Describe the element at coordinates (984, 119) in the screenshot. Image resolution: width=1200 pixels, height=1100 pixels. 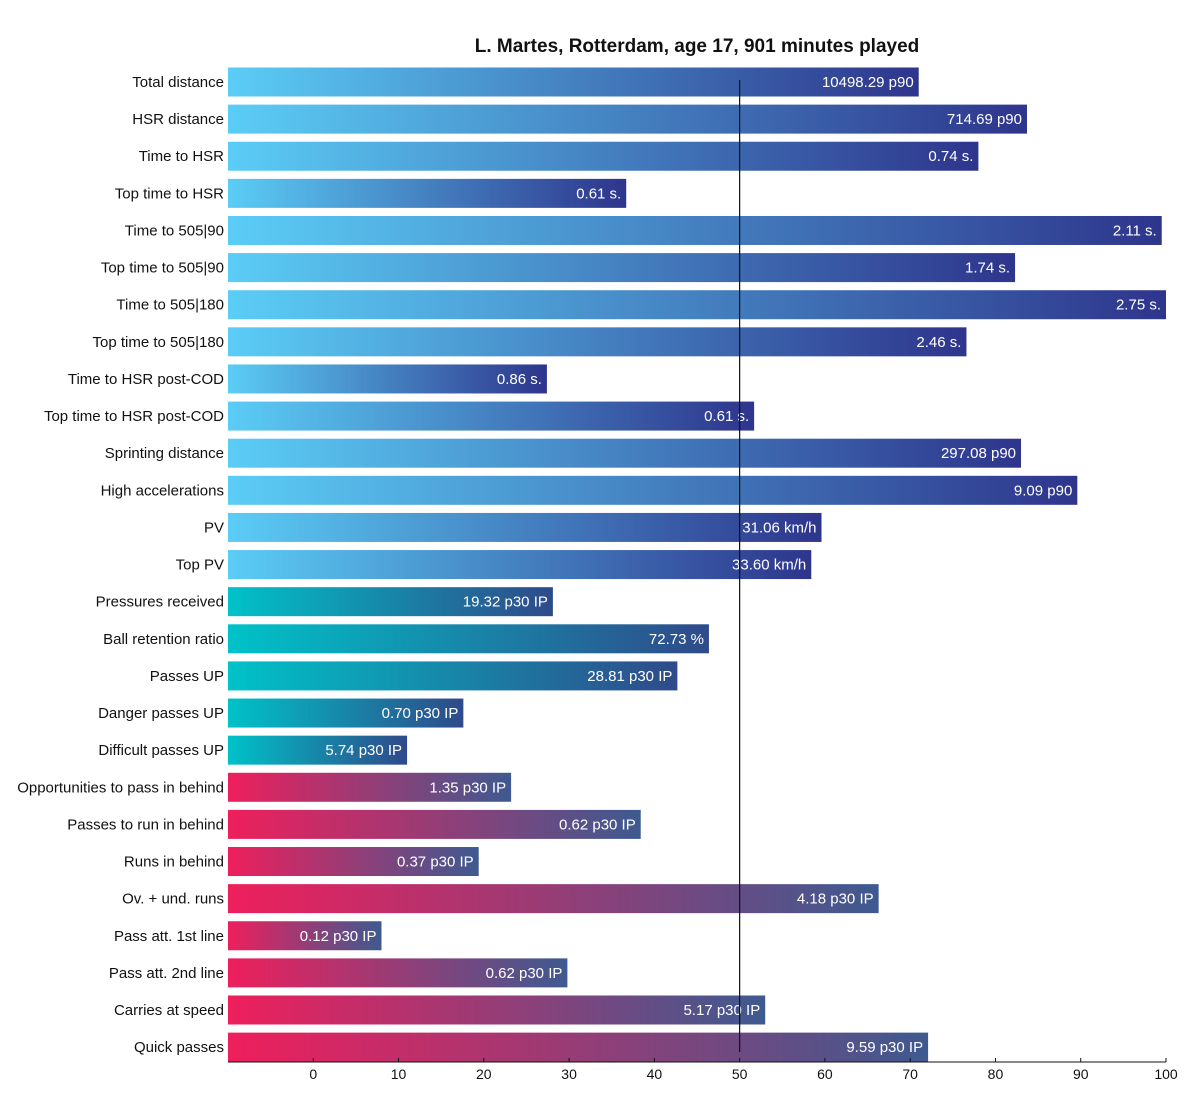
I see `value-label: 714.69 p90` at that location.